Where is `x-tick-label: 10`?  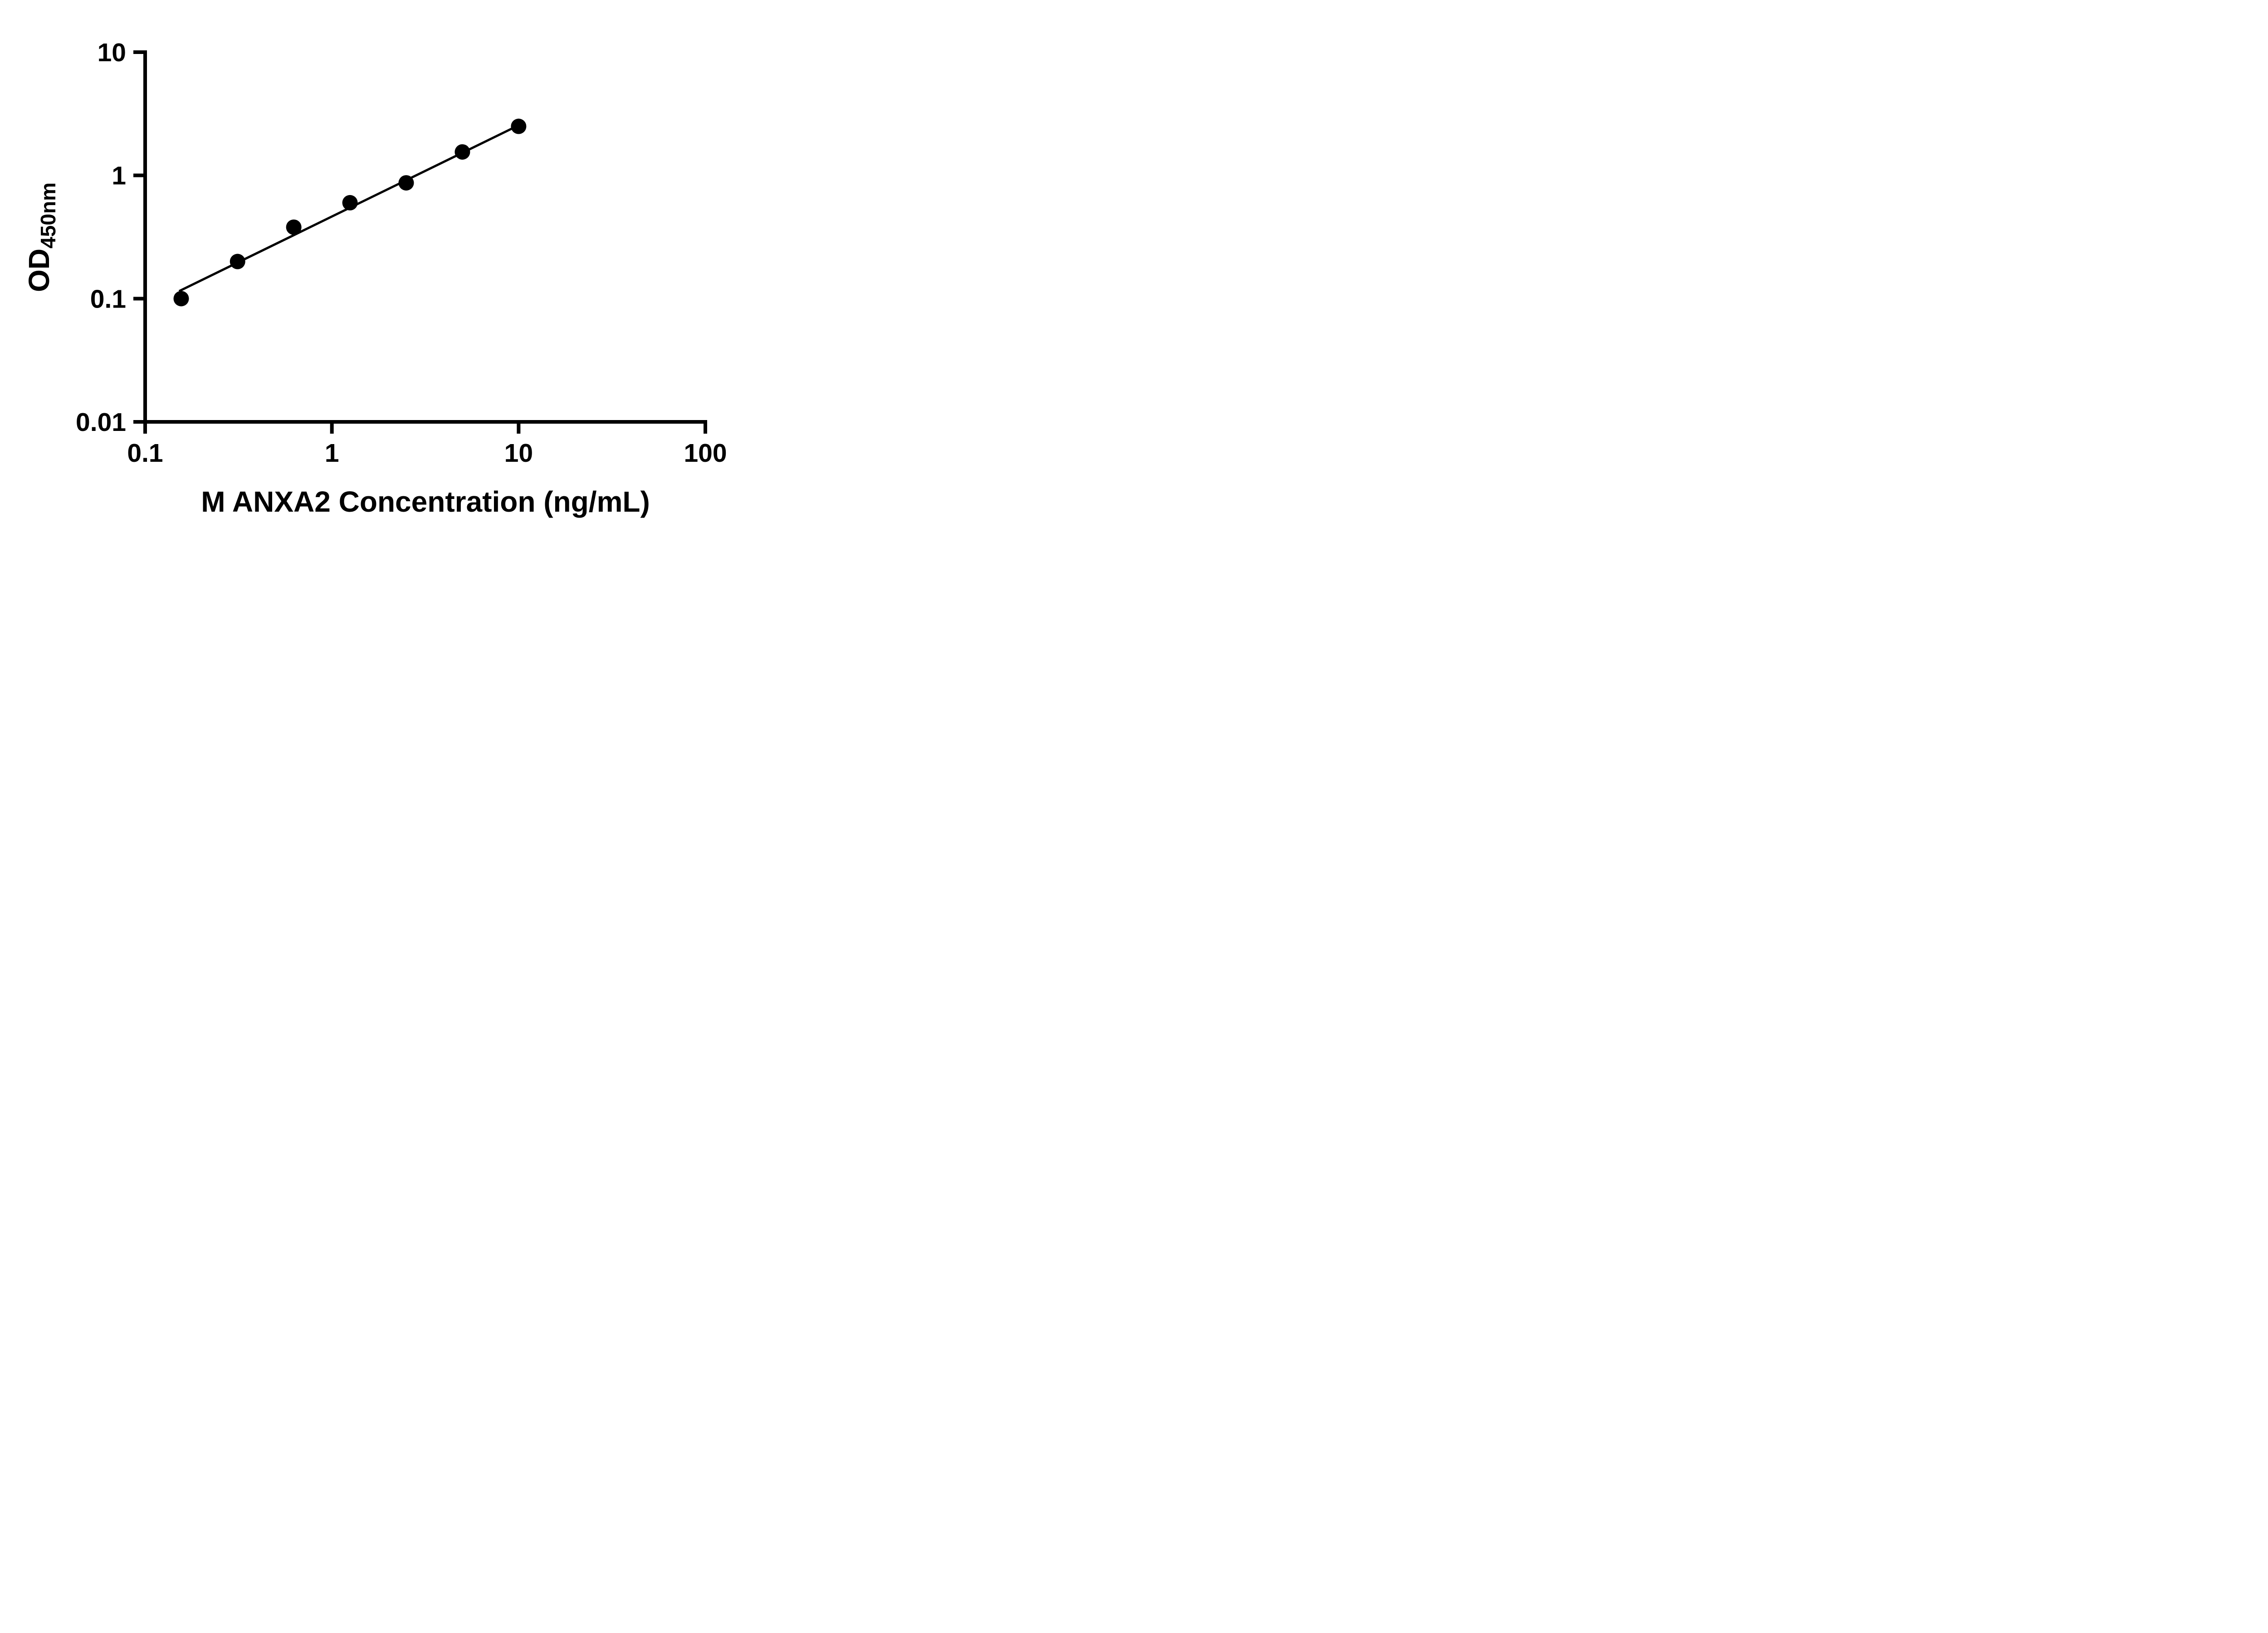 x-tick-label: 10 is located at coordinates (519, 453).